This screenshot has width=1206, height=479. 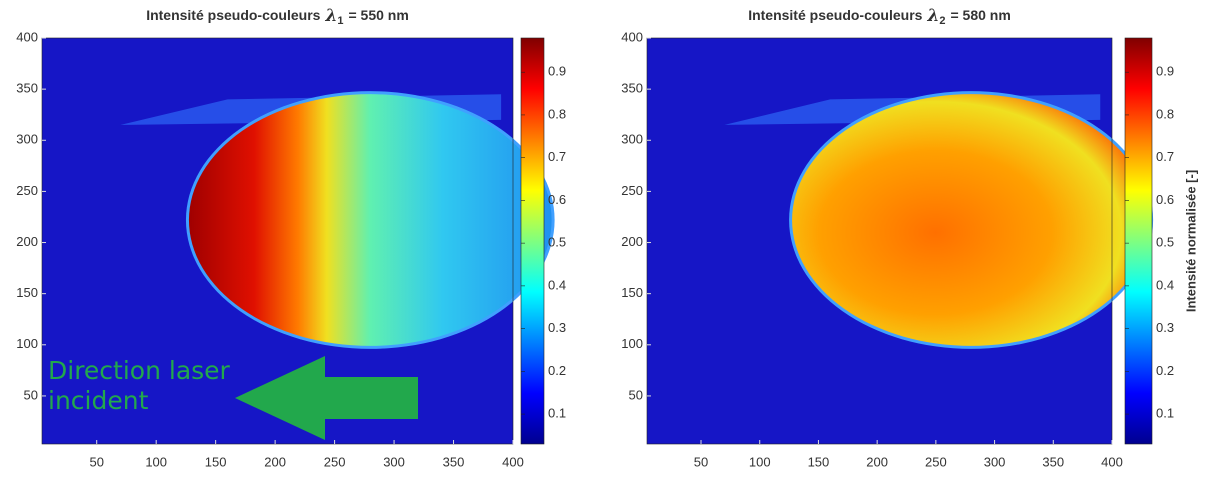 I want to click on title-rest: = 550 nm, so click(x=378, y=15).